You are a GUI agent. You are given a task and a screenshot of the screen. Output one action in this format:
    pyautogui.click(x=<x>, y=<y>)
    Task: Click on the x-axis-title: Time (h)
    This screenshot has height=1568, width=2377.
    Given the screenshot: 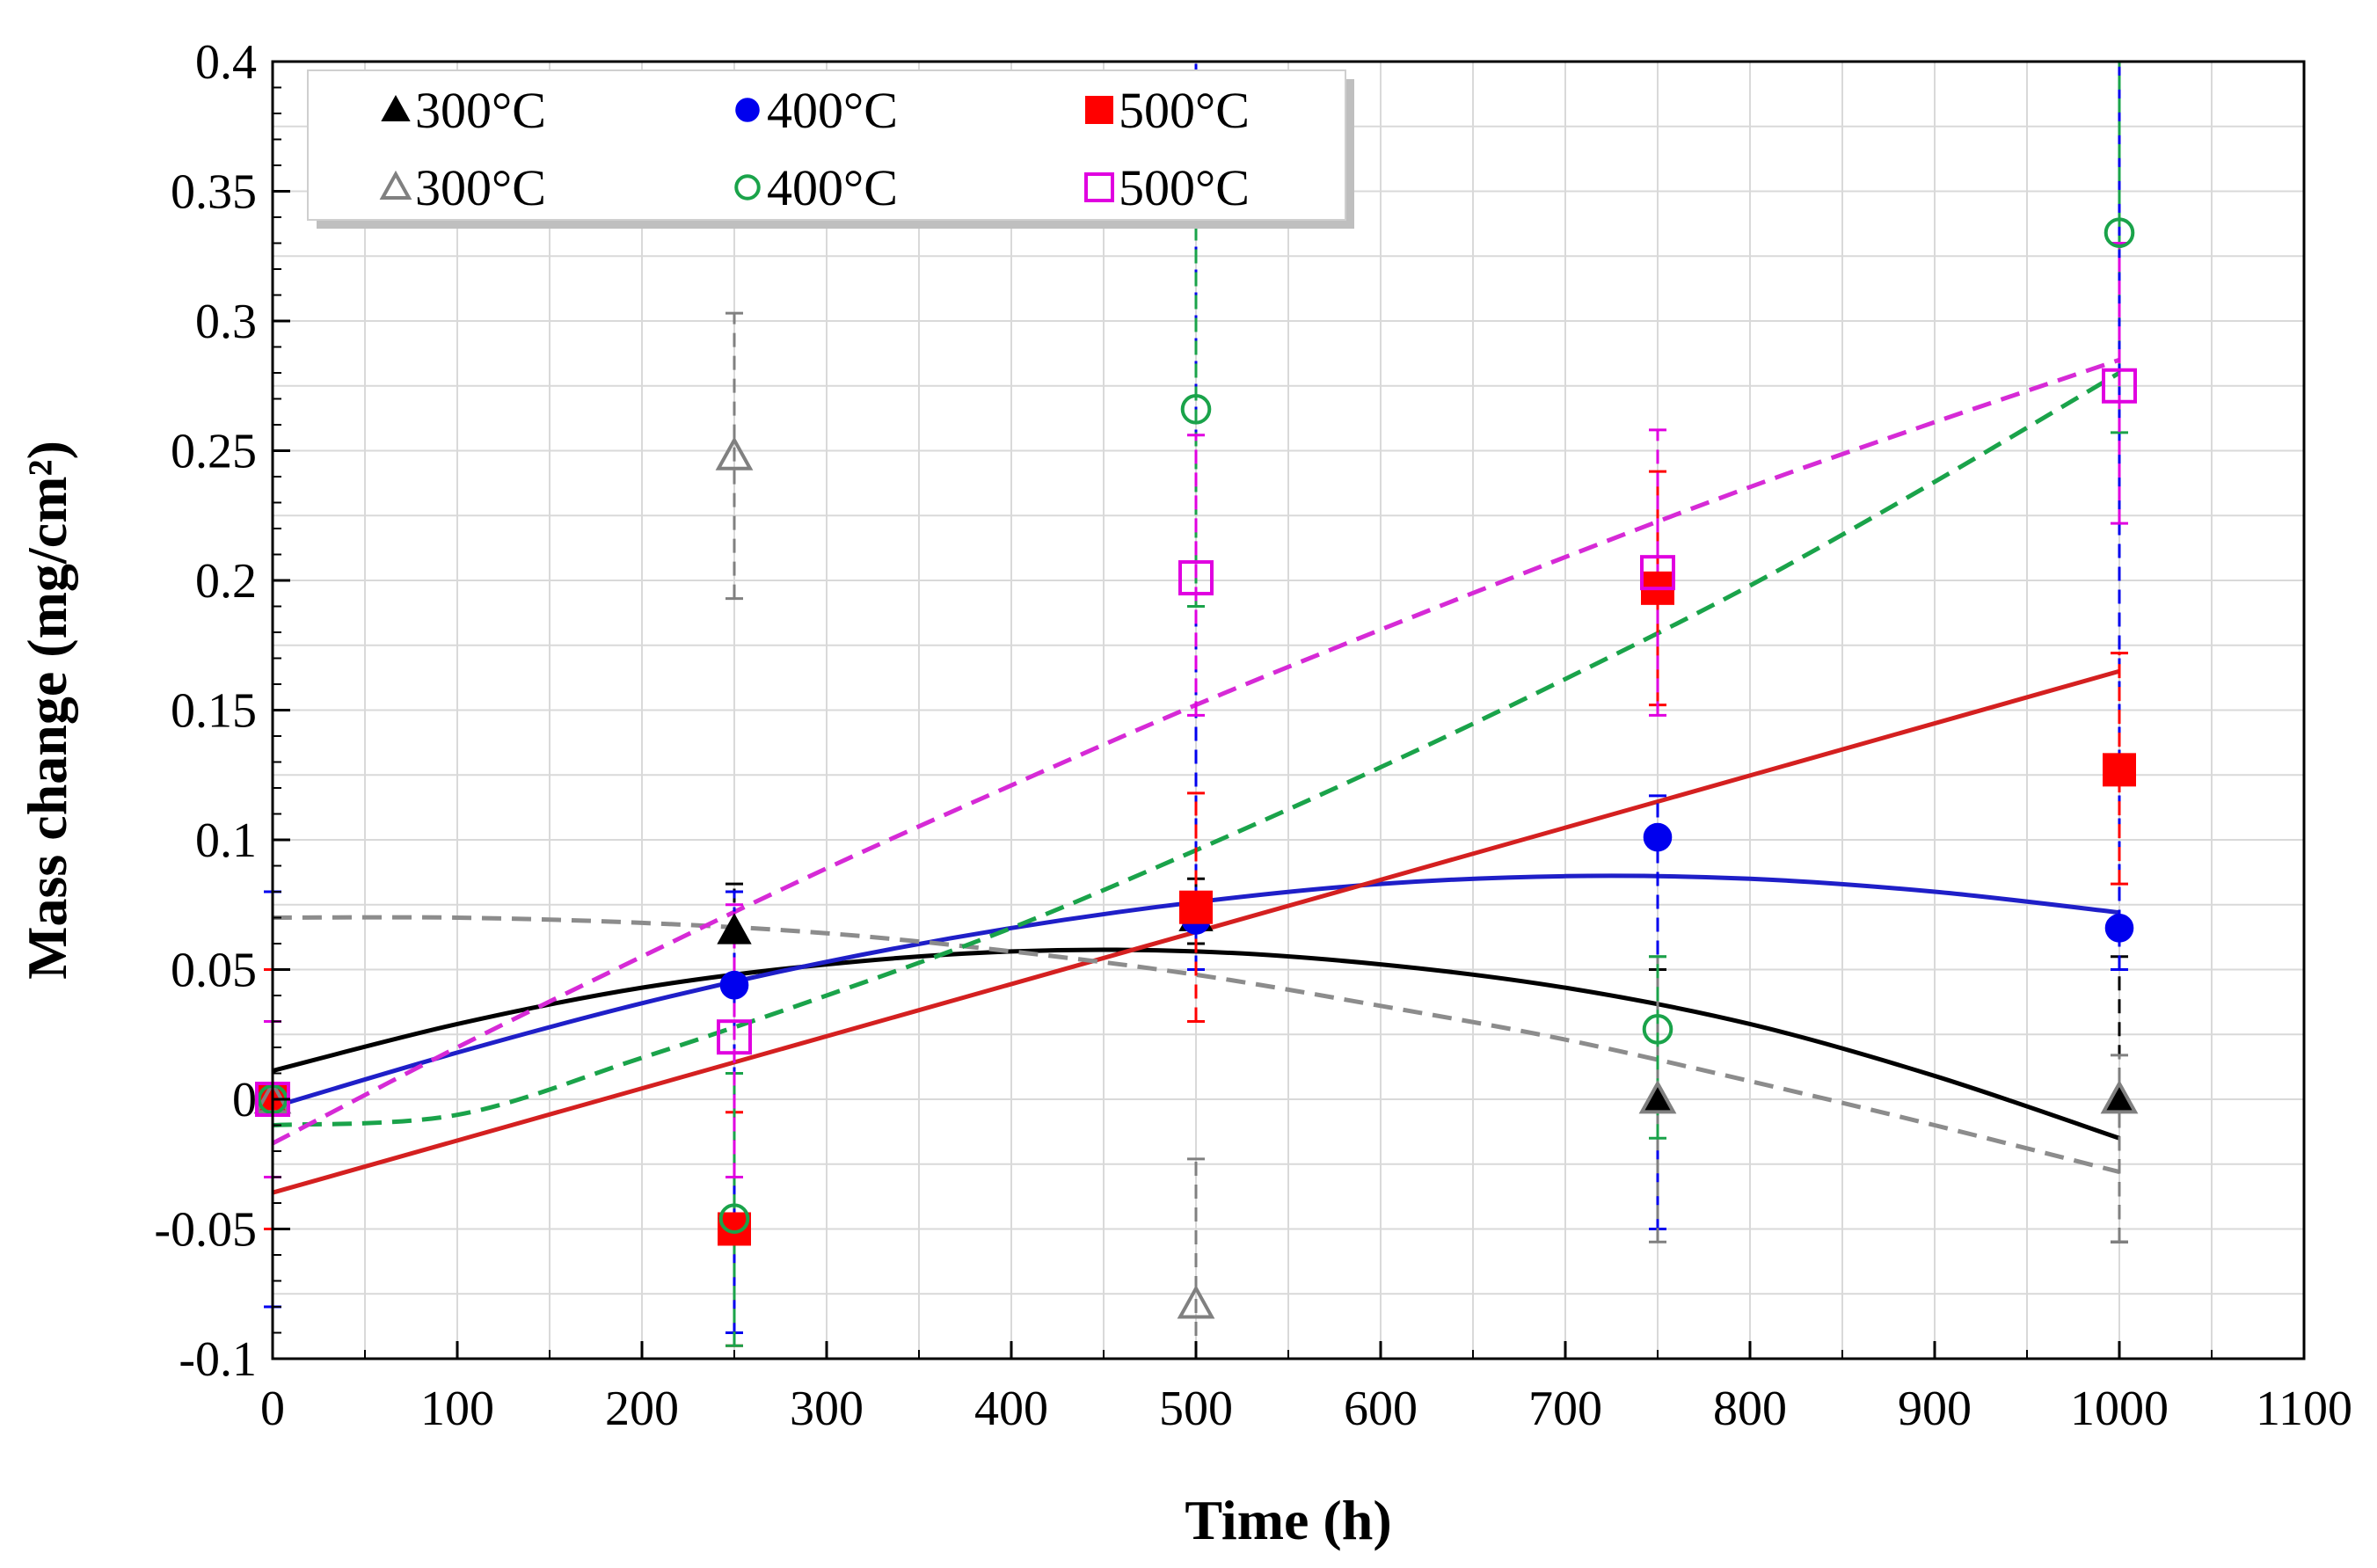 What is the action you would take?
    pyautogui.click(x=1288, y=1520)
    